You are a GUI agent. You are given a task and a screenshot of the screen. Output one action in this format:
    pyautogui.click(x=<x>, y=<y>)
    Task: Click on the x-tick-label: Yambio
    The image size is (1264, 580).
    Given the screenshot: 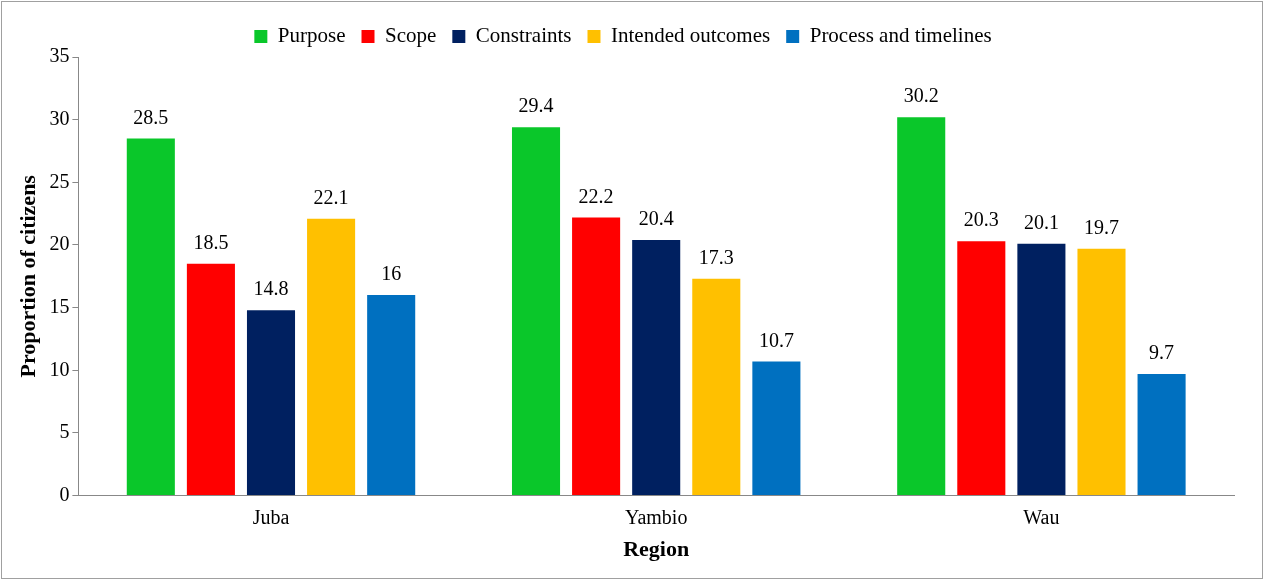 What is the action you would take?
    pyautogui.click(x=656, y=516)
    